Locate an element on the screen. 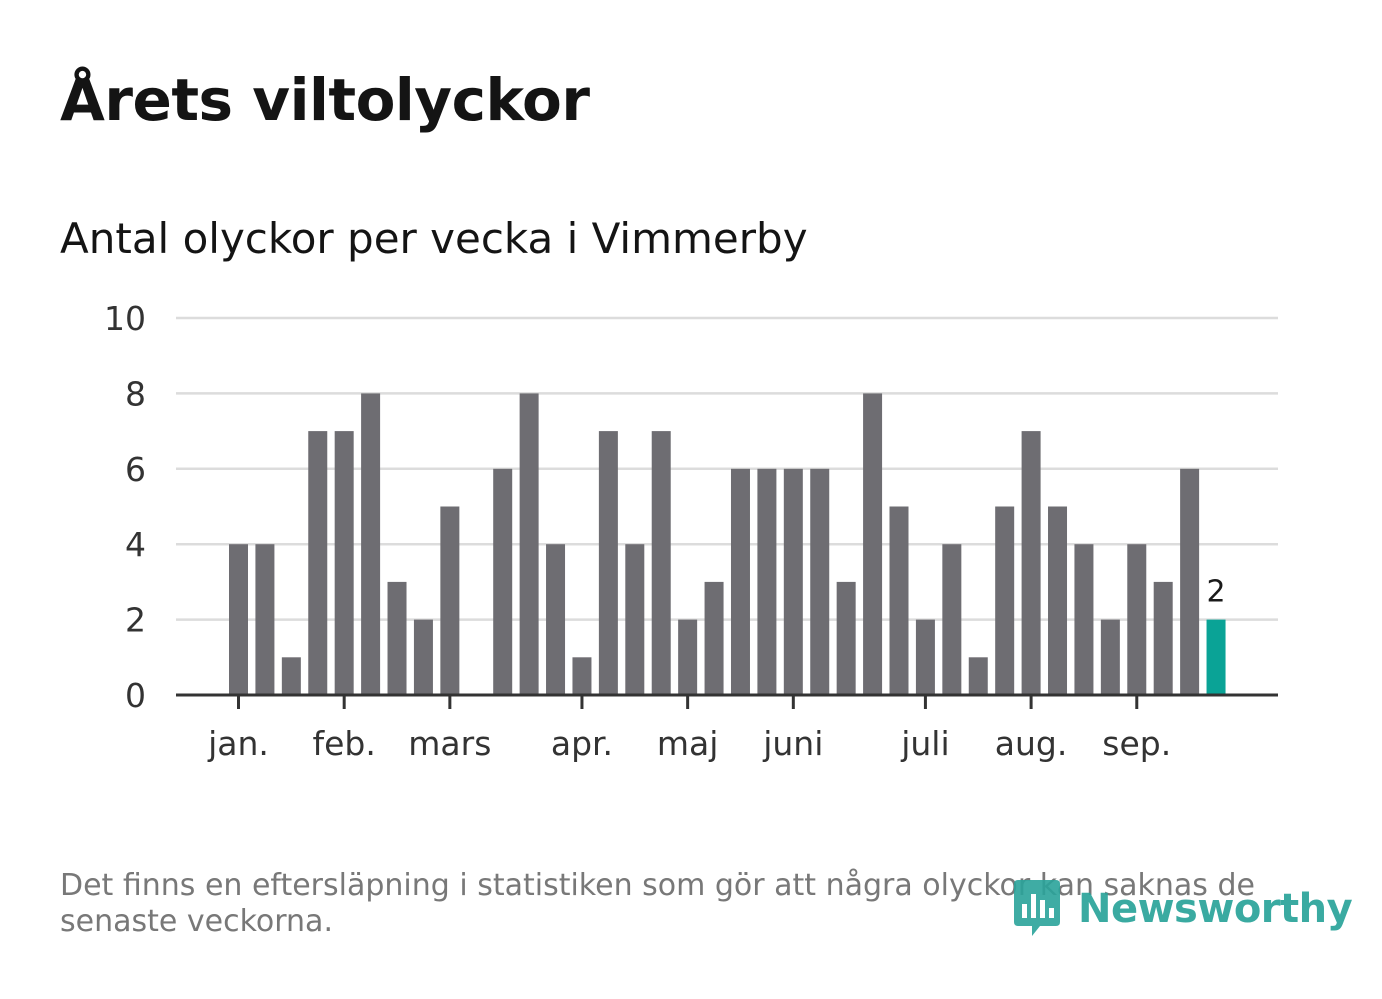 Image resolution: width=1382 pixels, height=999 pixels. x-tick-label: sep. is located at coordinates (1136, 743).